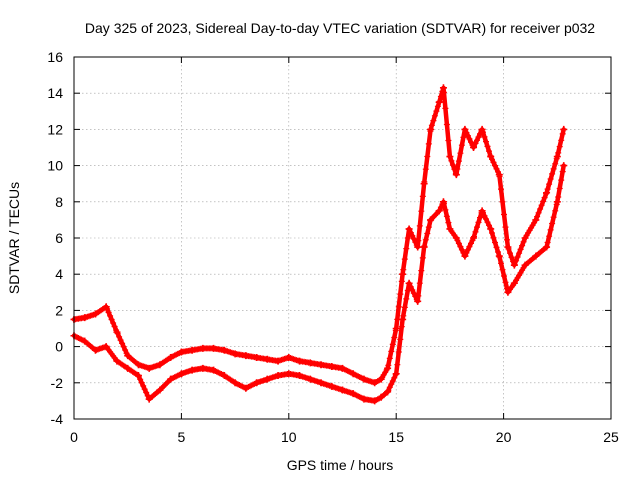  Describe the element at coordinates (59, 238) in the screenshot. I see `y-tick-label: 6` at that location.